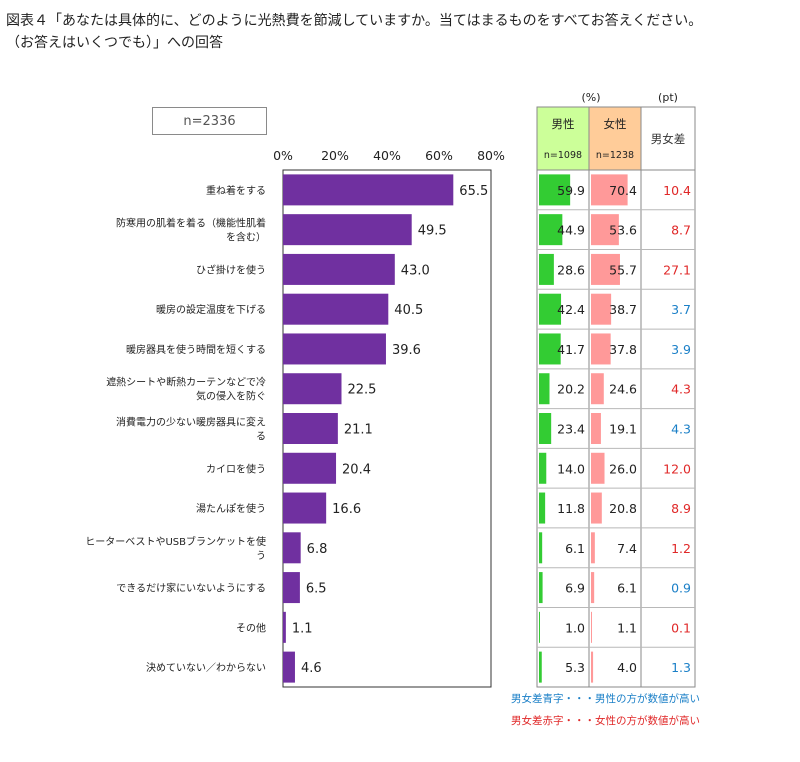  I want to click on male-value-label: 23.4, so click(571, 429).